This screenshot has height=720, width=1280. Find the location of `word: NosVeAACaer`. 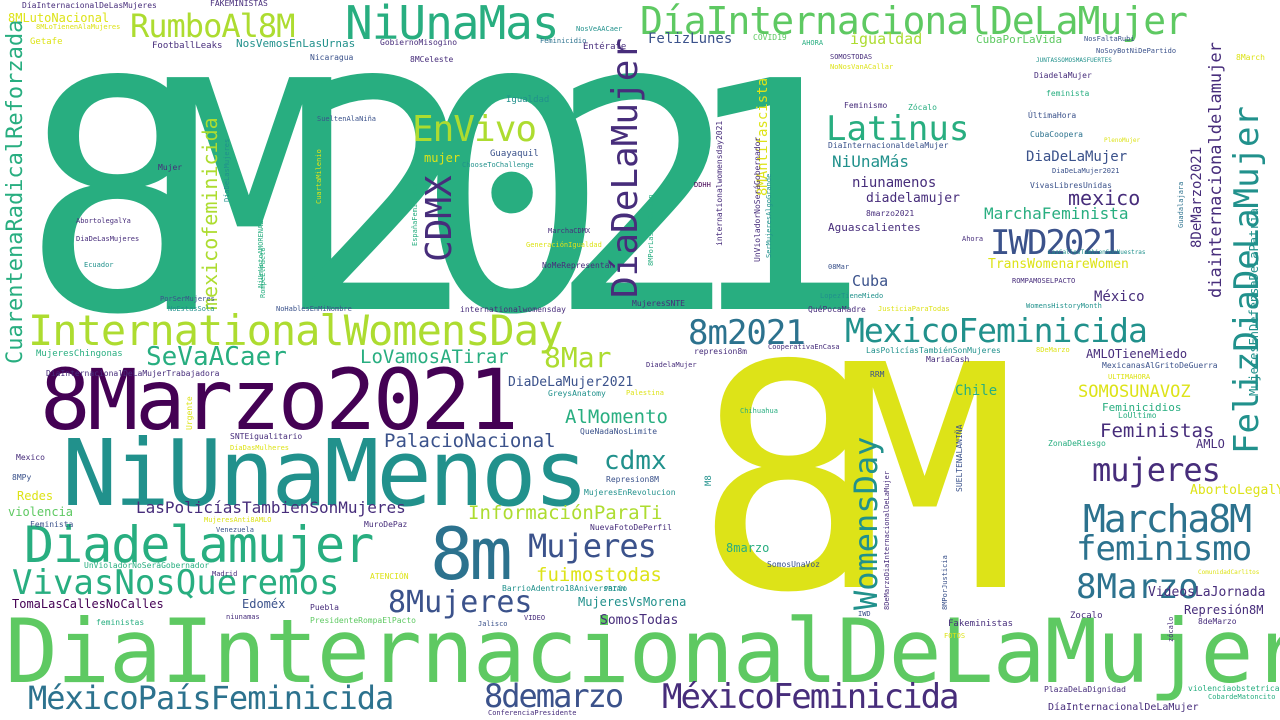

word: NosVeAACaer is located at coordinates (599, 29).